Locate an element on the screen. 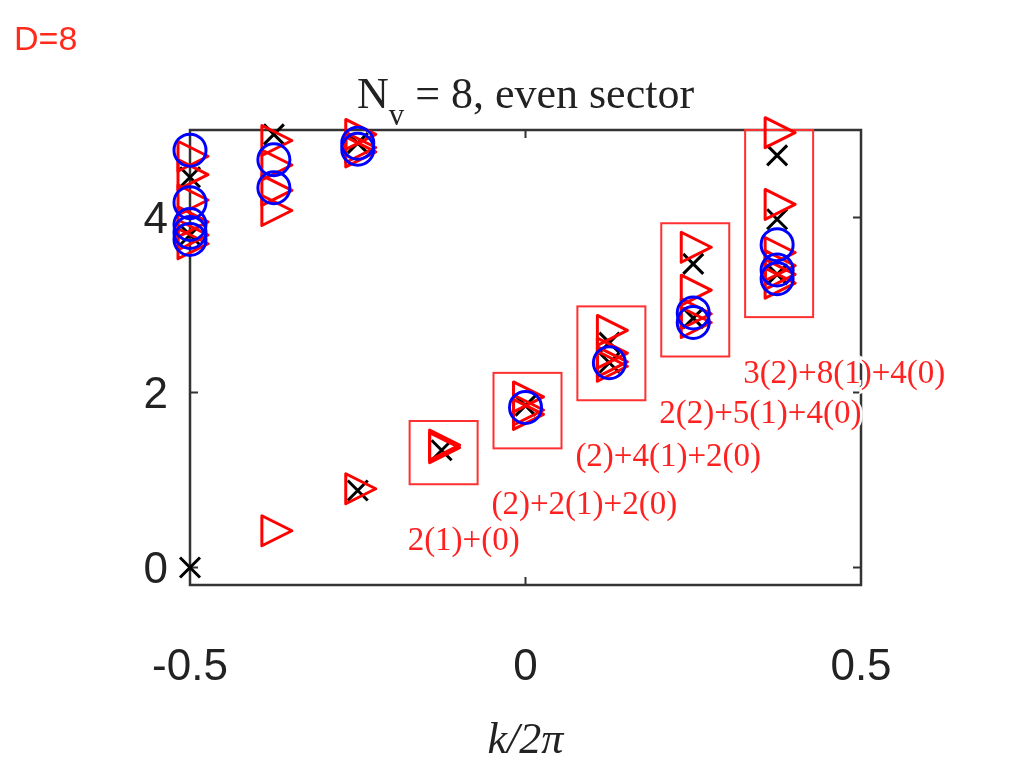 The height and width of the screenshot is (765, 1026). x-axis-title: k/2π is located at coordinates (526, 738).